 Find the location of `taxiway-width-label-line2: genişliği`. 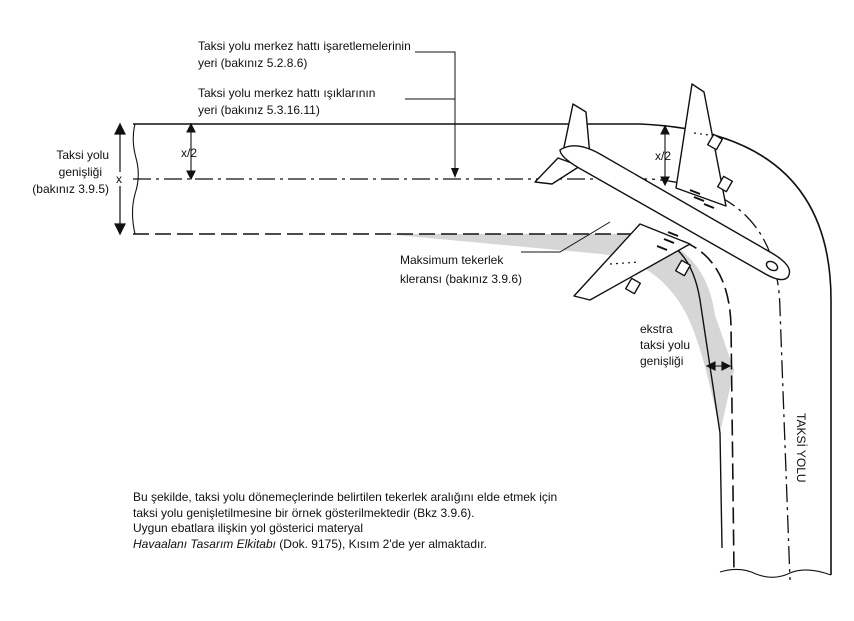

taxiway-width-label-line2: genişliği is located at coordinates (80, 172).